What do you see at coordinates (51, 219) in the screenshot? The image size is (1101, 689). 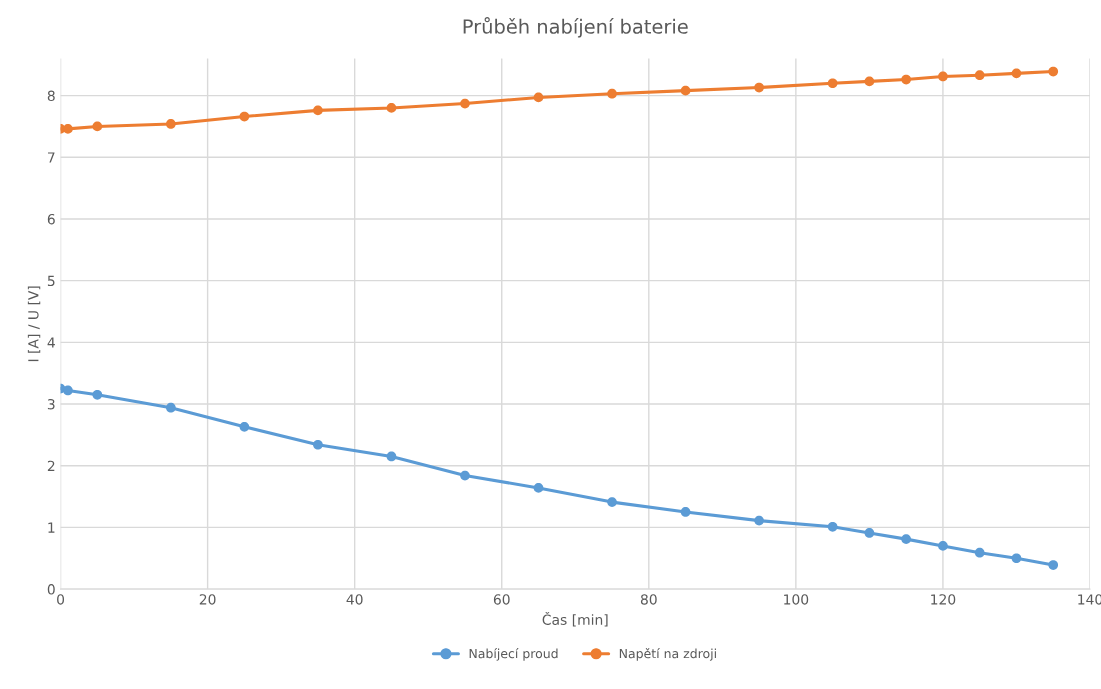 I see `y-tick-label: 6` at bounding box center [51, 219].